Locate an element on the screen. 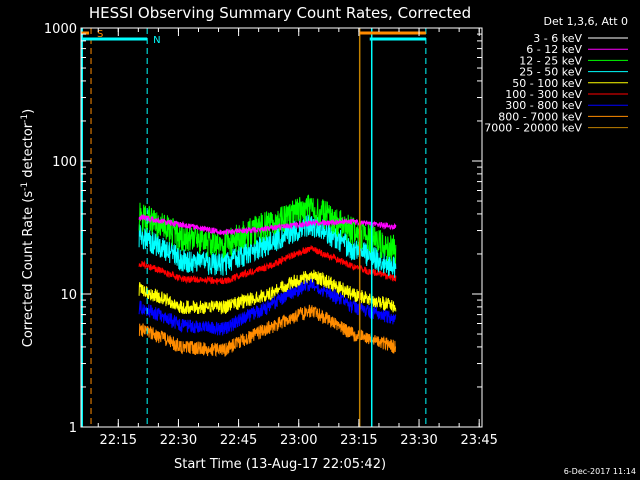 This screenshot has width=640, height=480. timestamp: 6-Dec-2017 11:14 is located at coordinates (600, 471).